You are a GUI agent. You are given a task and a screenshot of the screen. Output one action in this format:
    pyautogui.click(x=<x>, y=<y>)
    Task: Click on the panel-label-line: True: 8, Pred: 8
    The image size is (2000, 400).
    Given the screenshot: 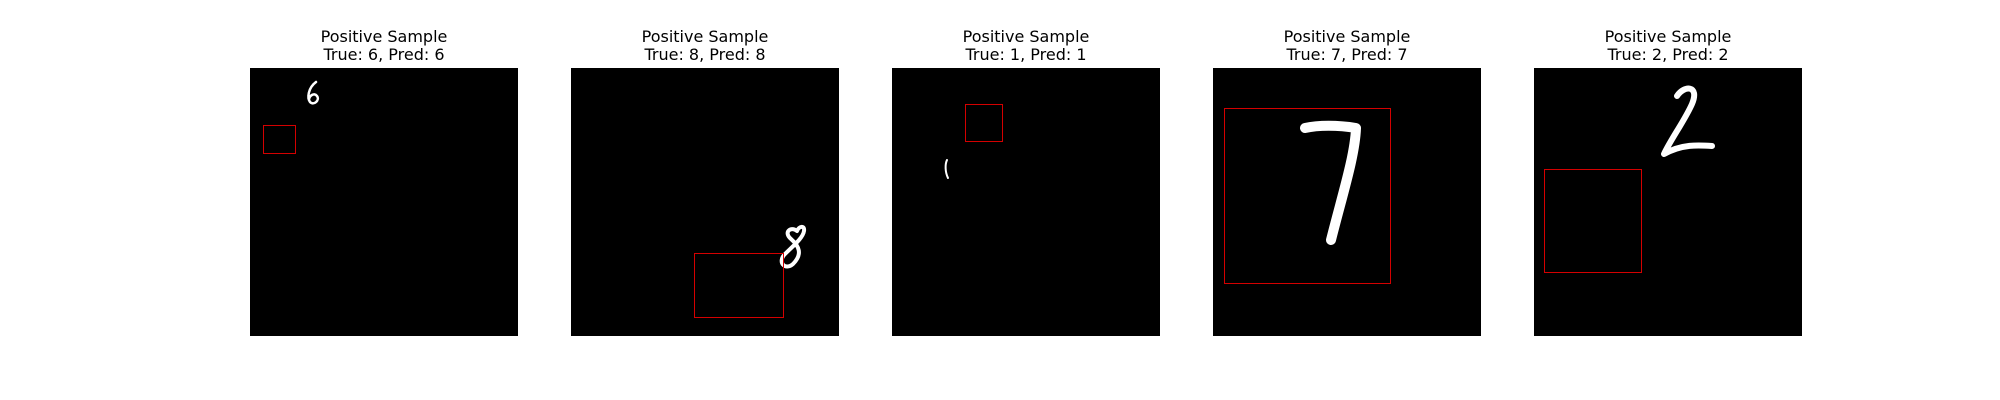 What is the action you would take?
    pyautogui.click(x=705, y=54)
    